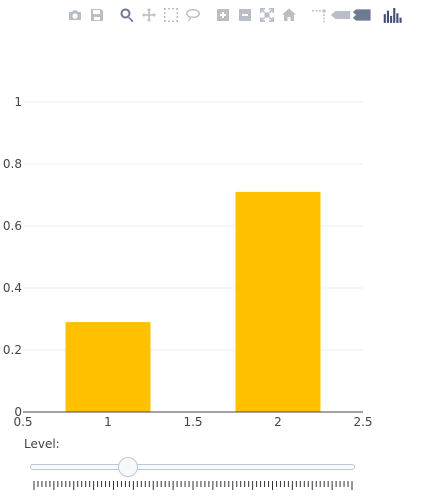 Image resolution: width=444 pixels, height=501 pixels. What do you see at coordinates (340, 14) in the screenshot?
I see `hover-closest-icon` at bounding box center [340, 14].